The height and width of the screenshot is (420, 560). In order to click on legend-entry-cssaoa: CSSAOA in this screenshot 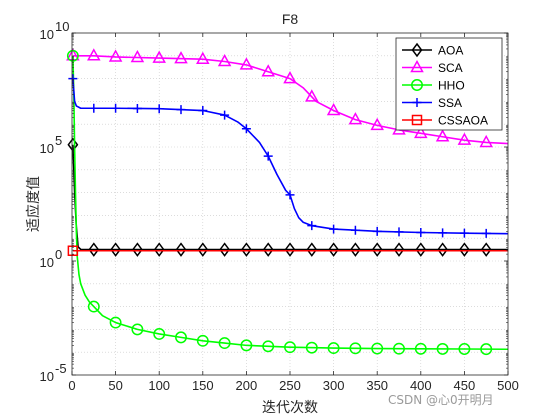, I will do `click(445, 121)`.